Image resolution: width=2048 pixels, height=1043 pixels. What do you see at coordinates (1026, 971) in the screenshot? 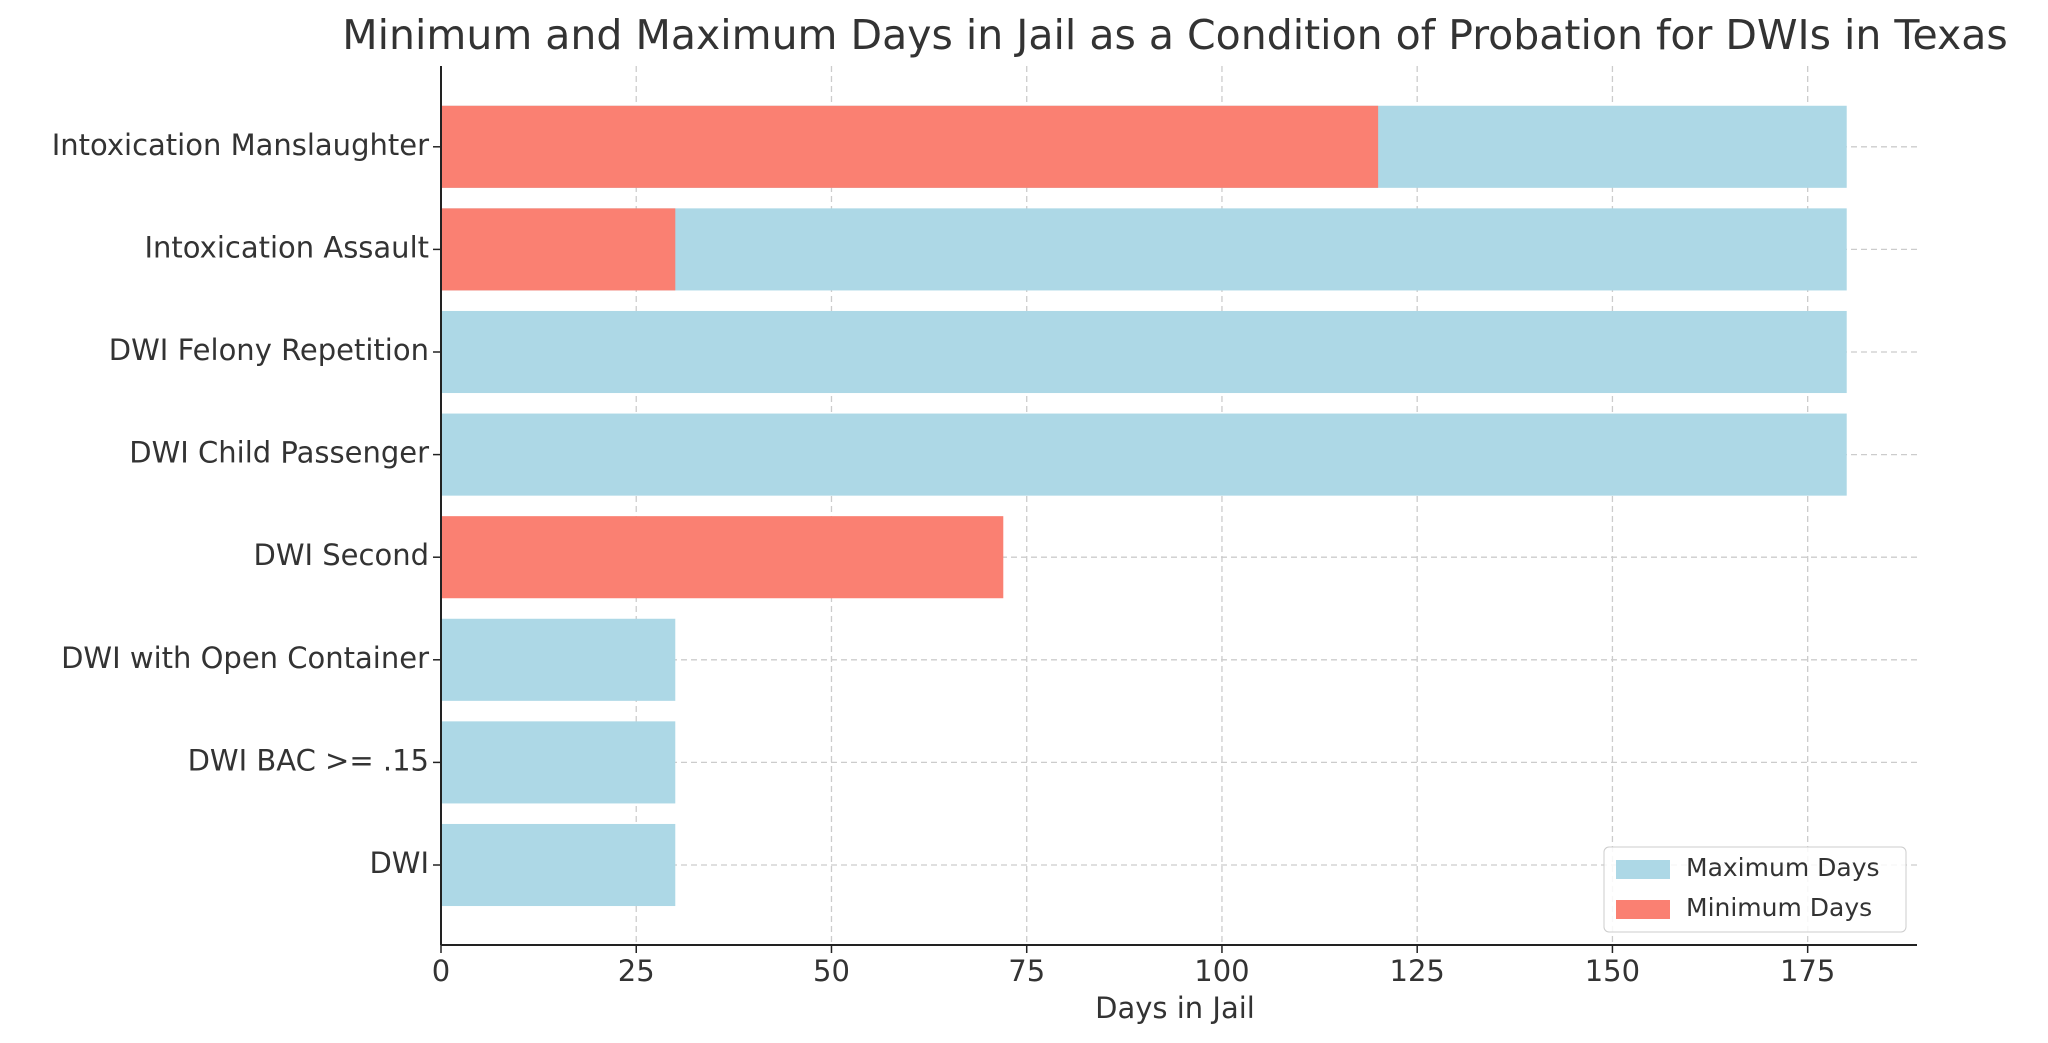
I see `x-tick-label: 75` at bounding box center [1026, 971].